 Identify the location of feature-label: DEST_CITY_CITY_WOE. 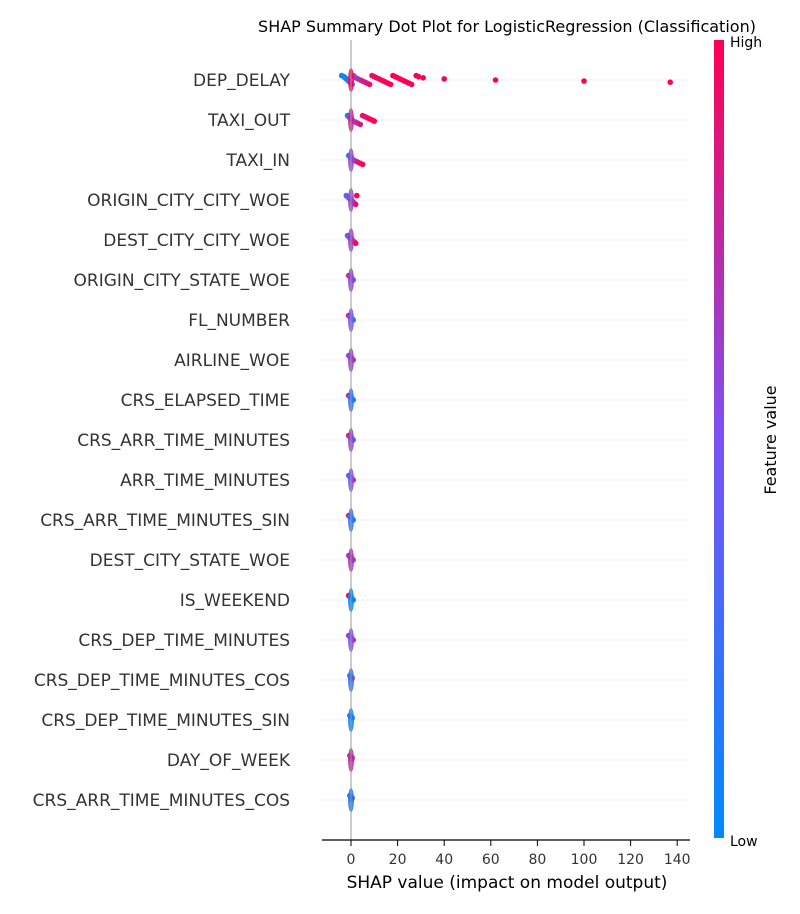
(196, 241).